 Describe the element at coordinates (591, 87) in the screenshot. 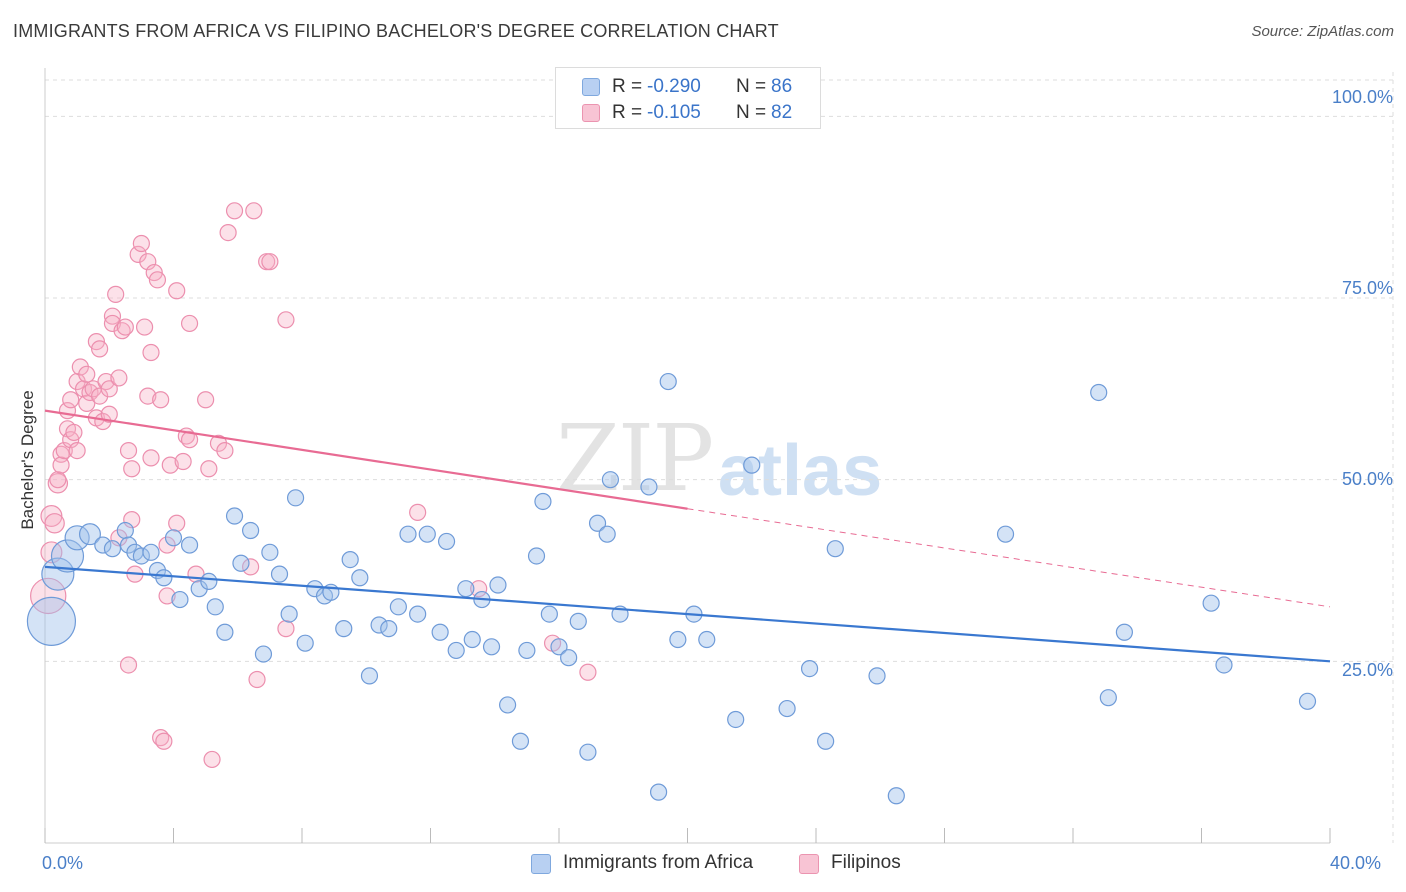

I see `legend-swatch-africa` at that location.